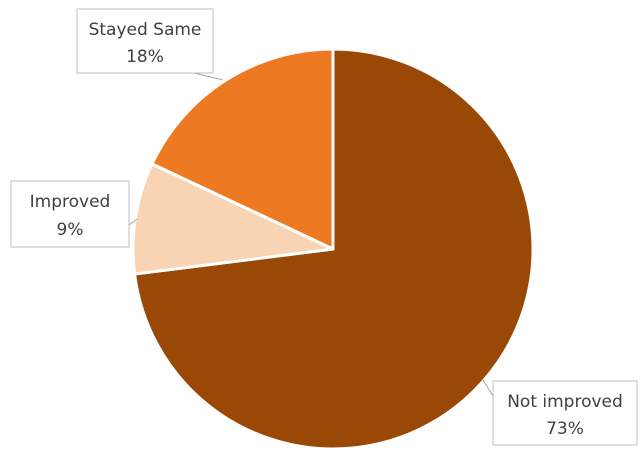 Image resolution: width=641 pixels, height=450 pixels. I want to click on data-label-not-improved: Not improved 73%, so click(565, 413).